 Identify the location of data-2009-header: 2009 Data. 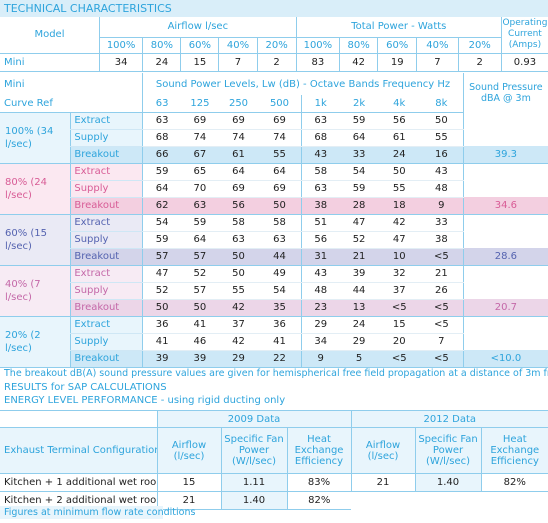
(254, 419).